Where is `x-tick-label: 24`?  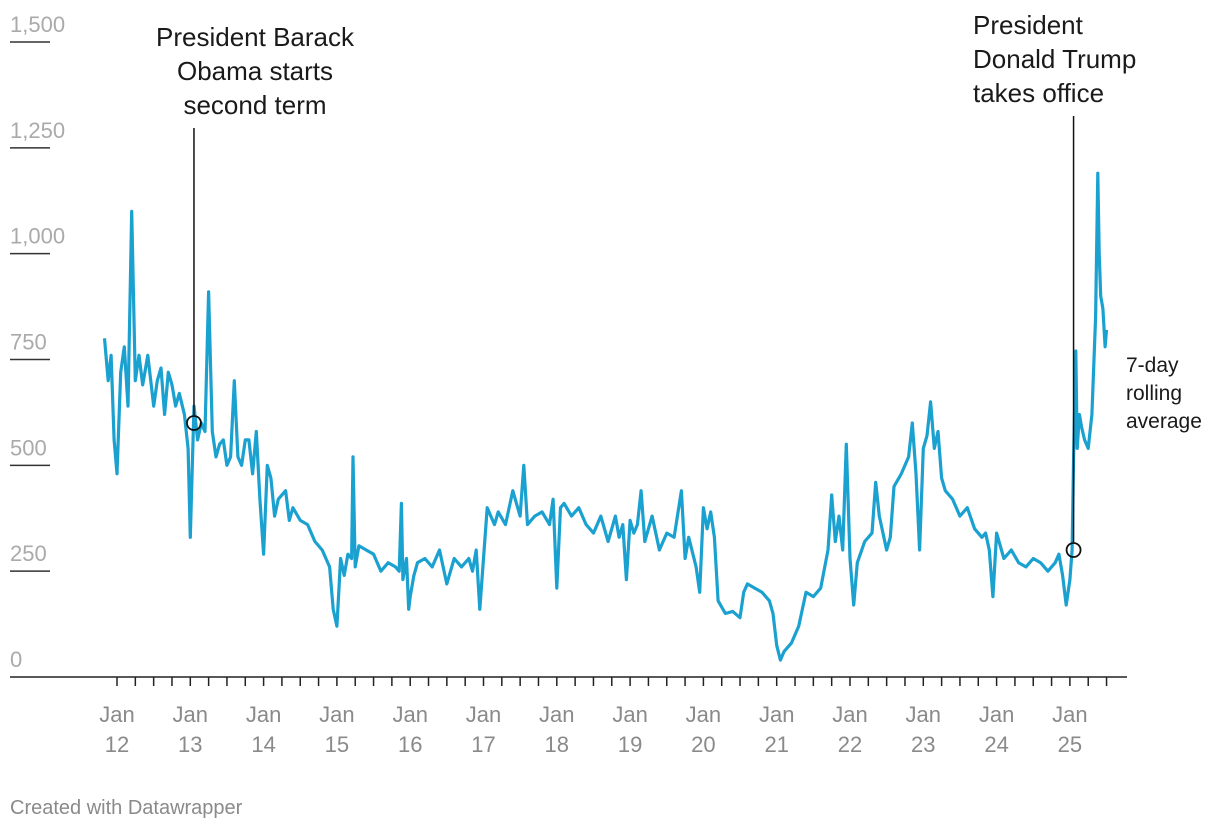
x-tick-label: 24 is located at coordinates (996, 744).